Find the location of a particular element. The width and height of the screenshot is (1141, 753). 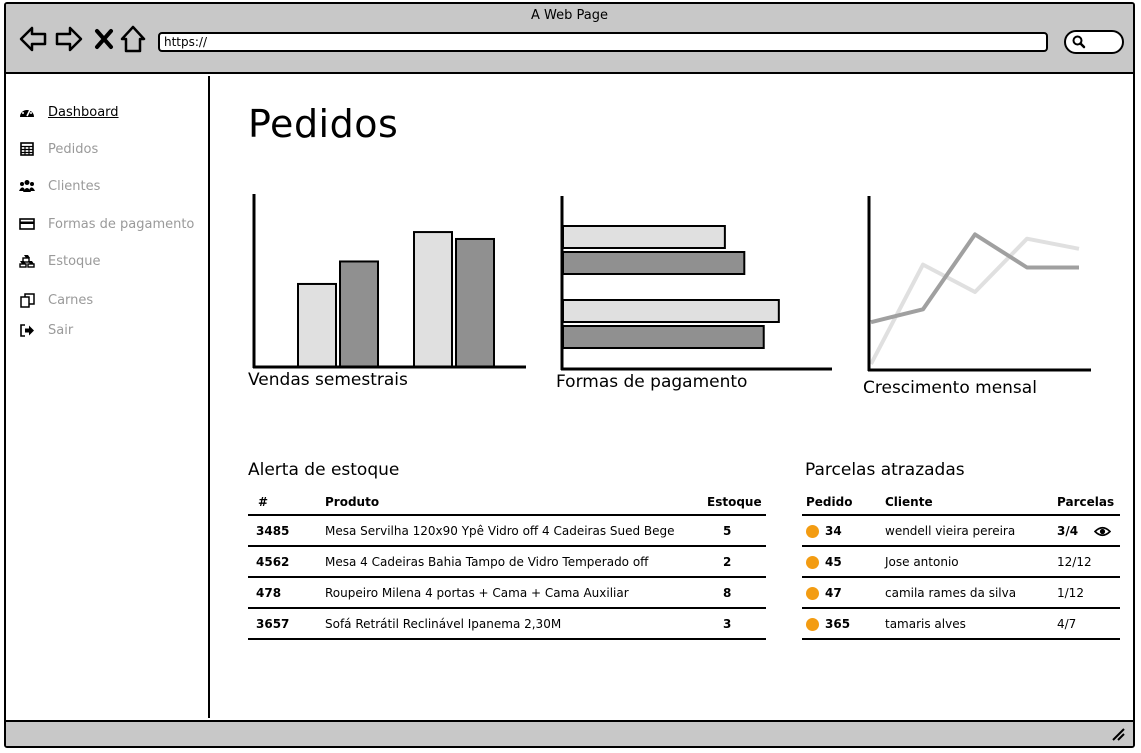

calculator-icon is located at coordinates (27, 149).